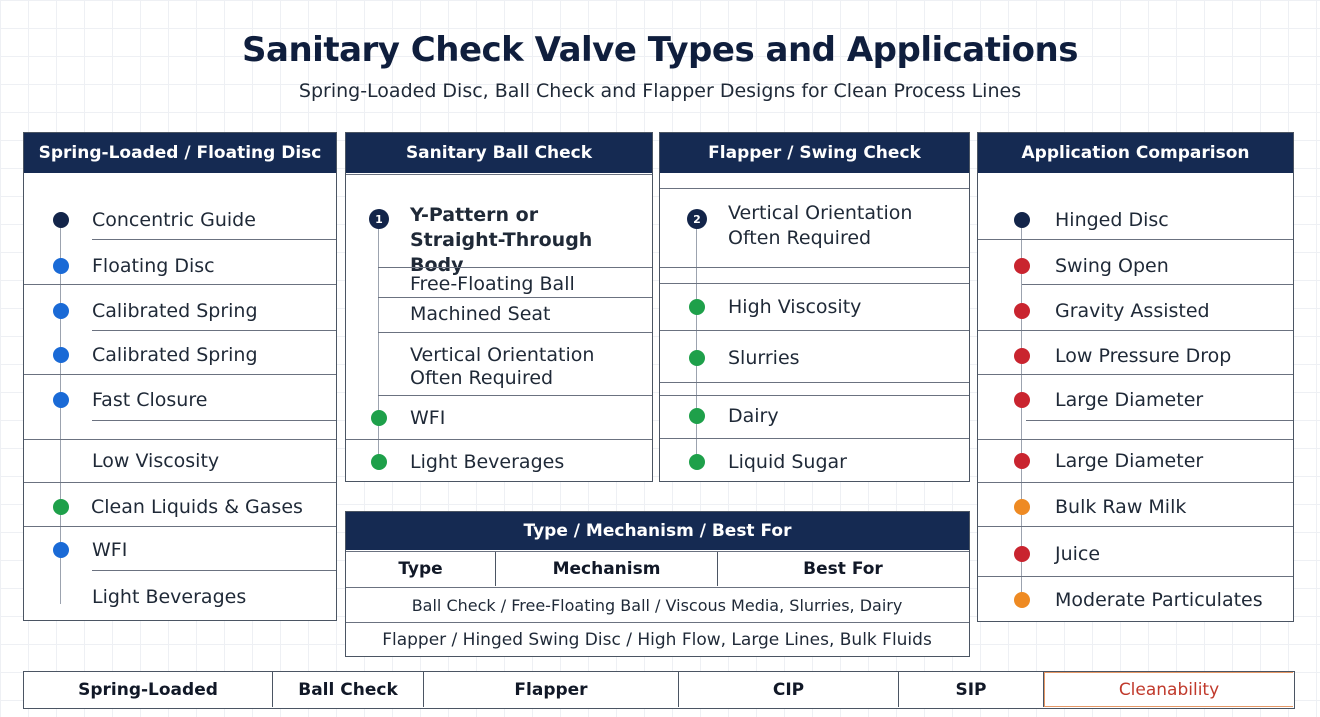  What do you see at coordinates (148, 689) in the screenshot?
I see `bottom-bar-item-spring-loaded: Spring-Loaded` at bounding box center [148, 689].